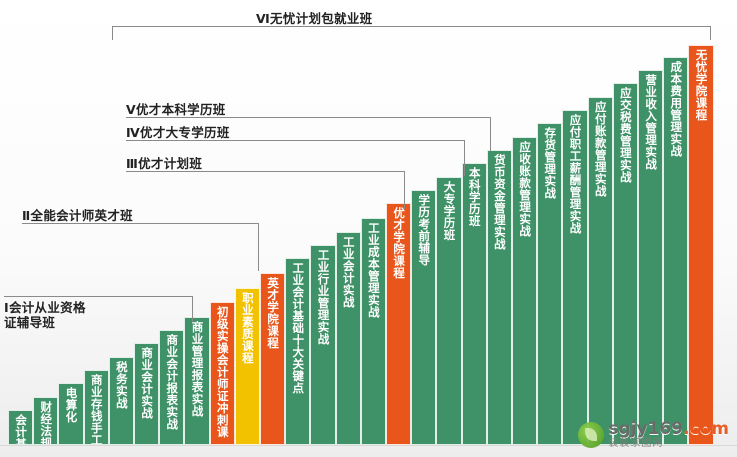 This screenshot has height=457, width=737. I want to click on group-tick-6-left, so click(112, 33).